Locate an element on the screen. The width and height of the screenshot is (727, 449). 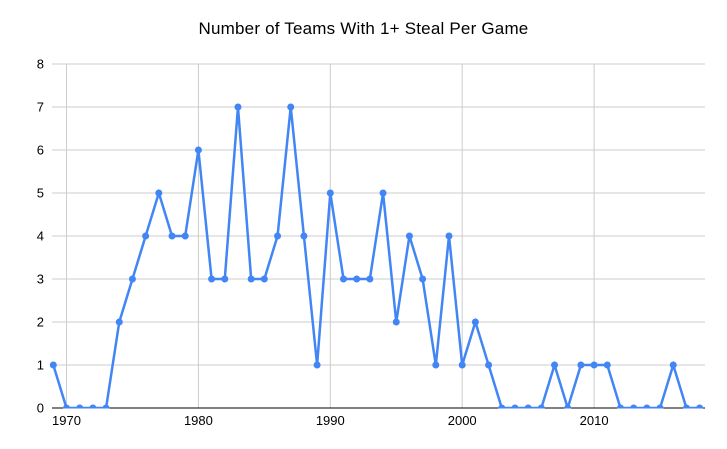
y-tick-label: 6 is located at coordinates (40, 150).